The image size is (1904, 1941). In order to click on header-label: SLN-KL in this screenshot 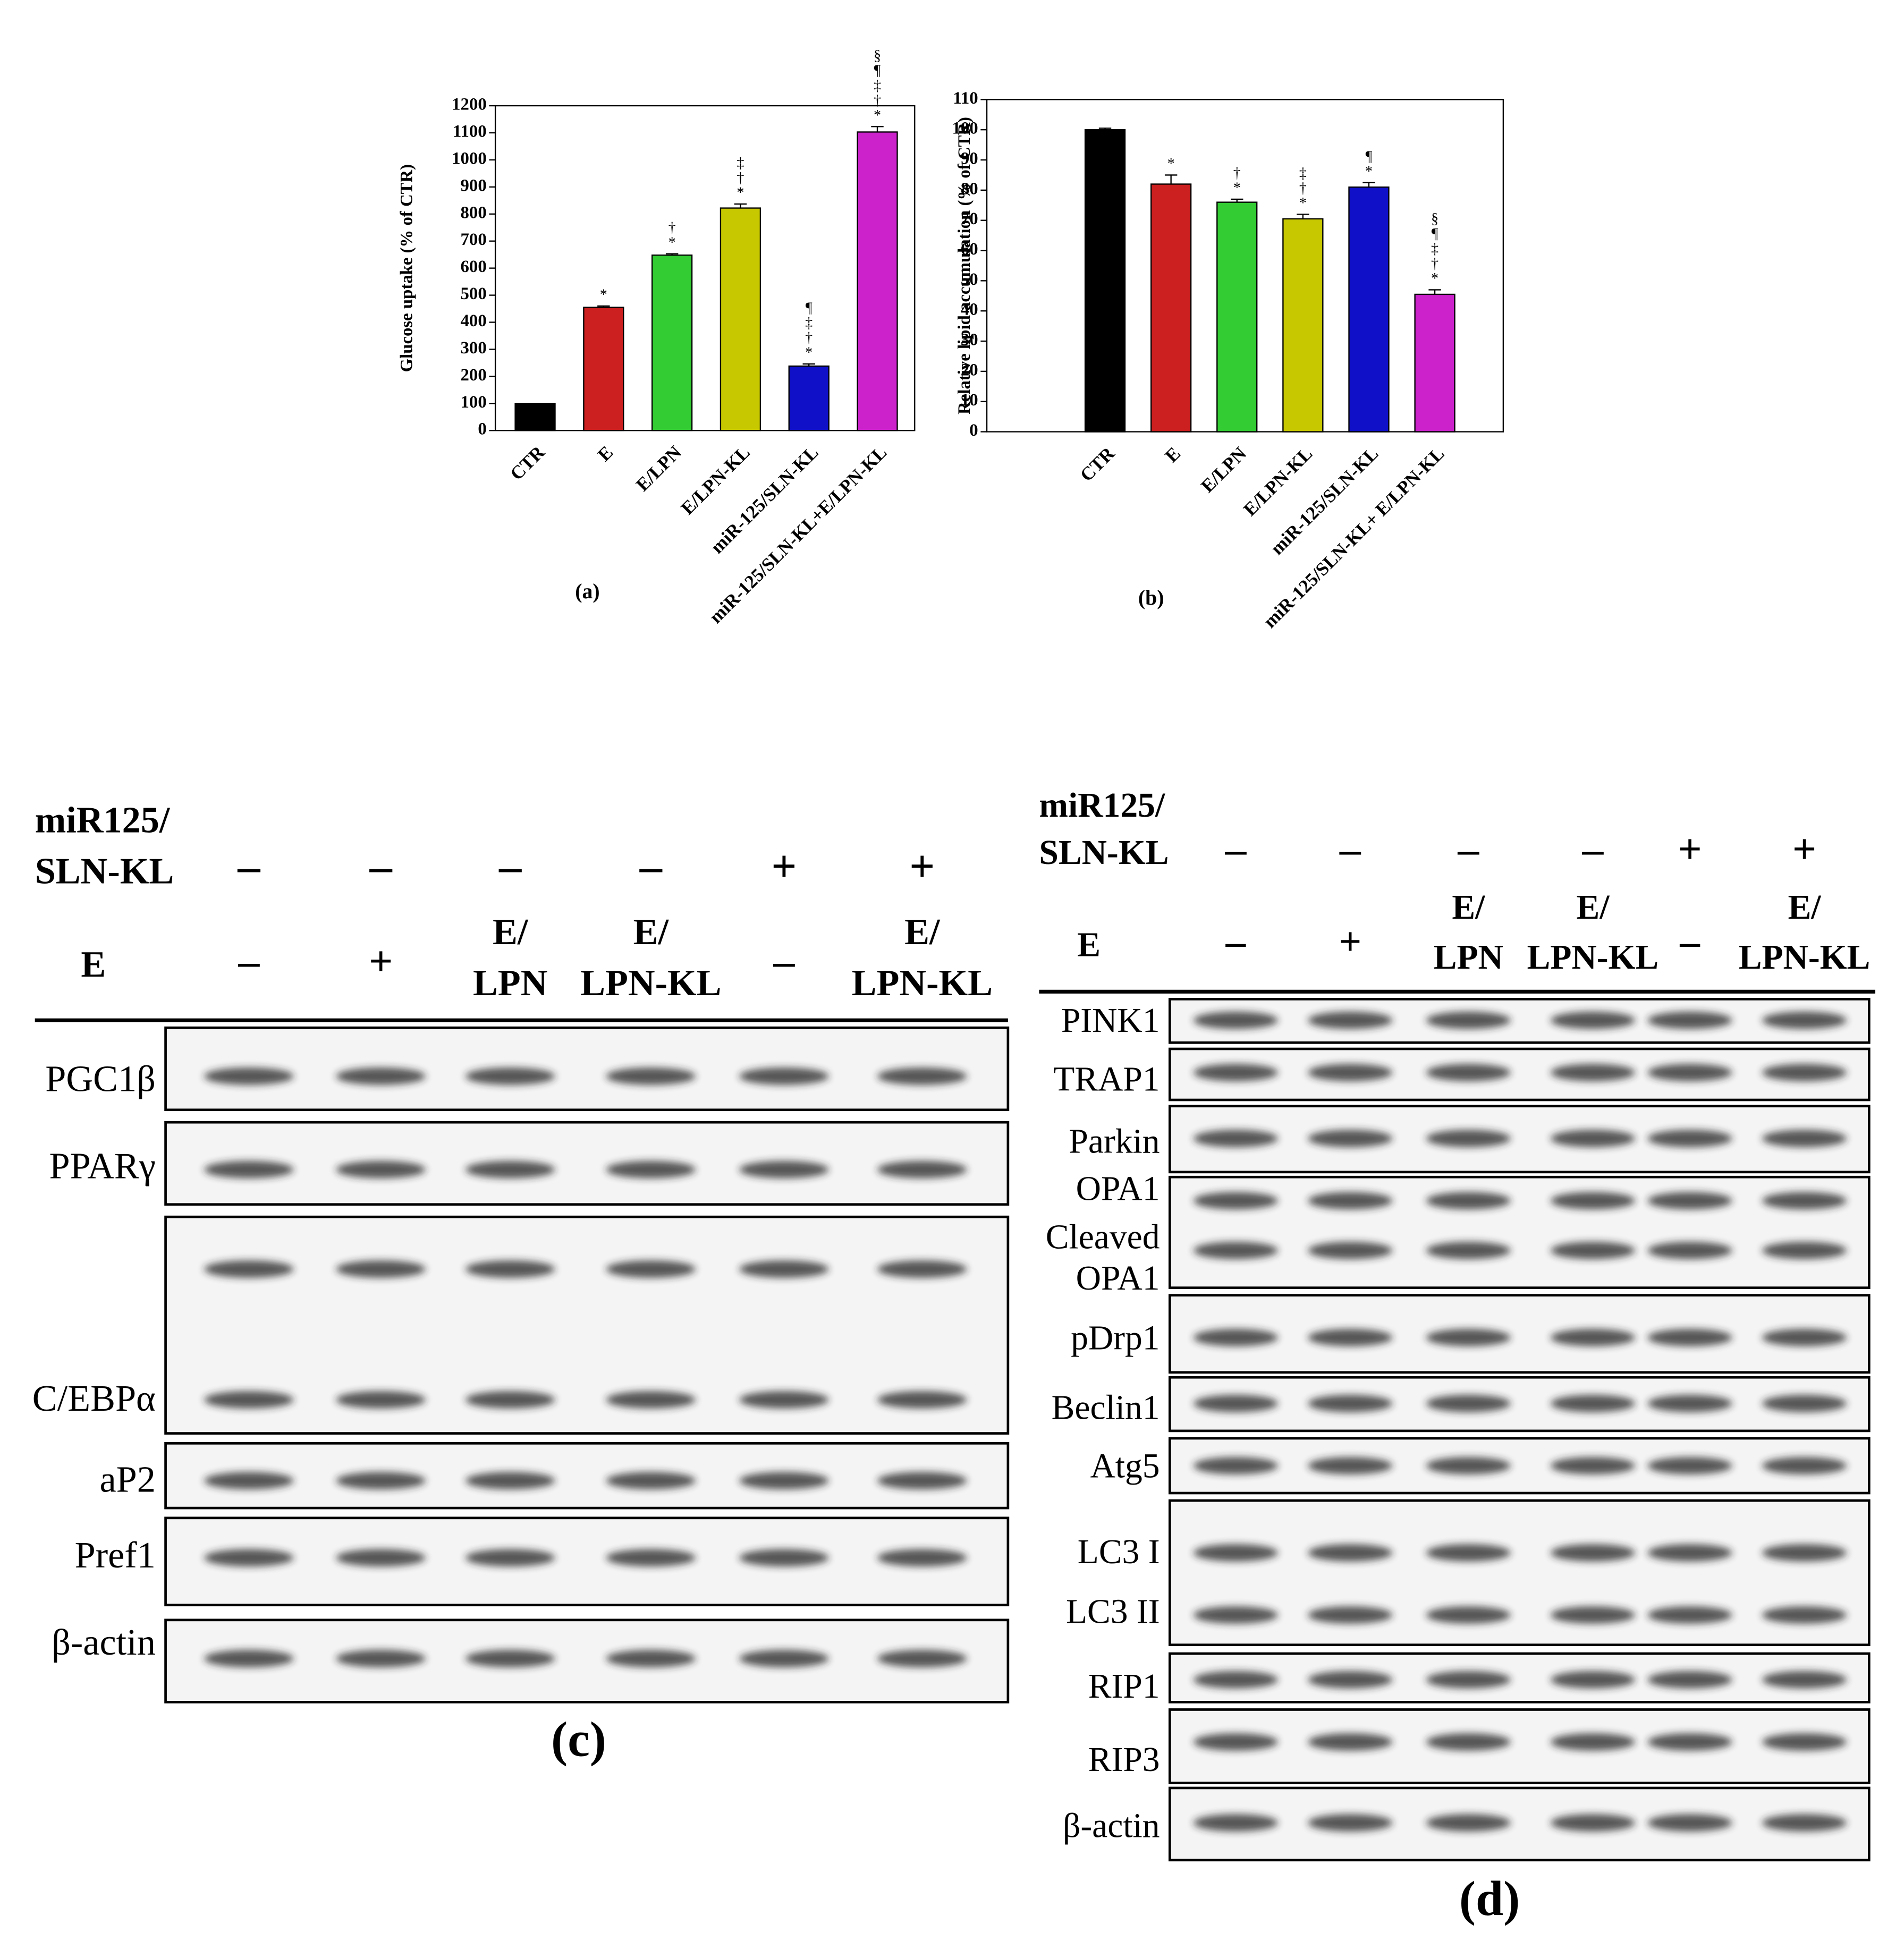, I will do `click(1104, 853)`.